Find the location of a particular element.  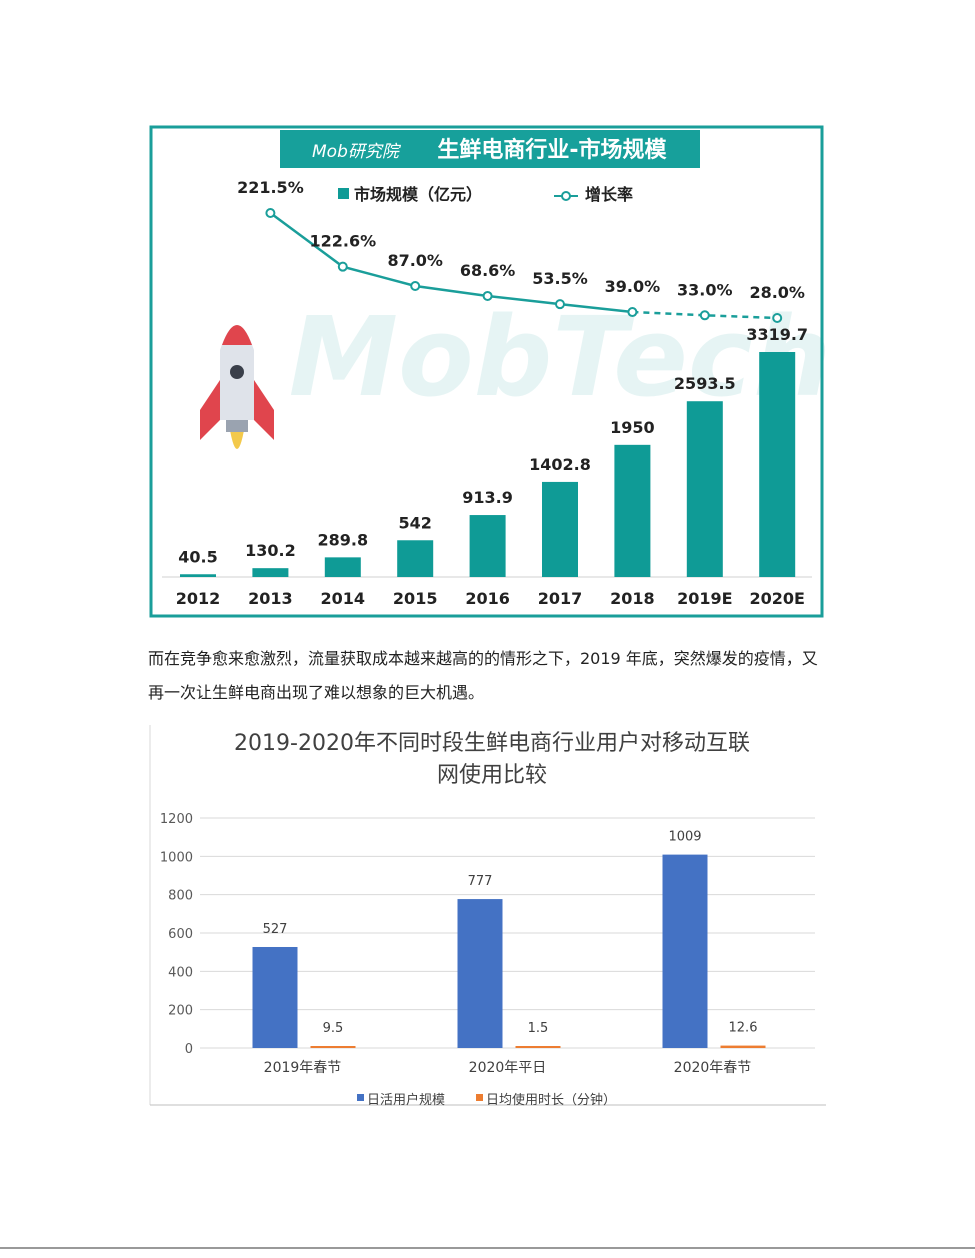

data-label: 12.6 is located at coordinates (743, 1028).